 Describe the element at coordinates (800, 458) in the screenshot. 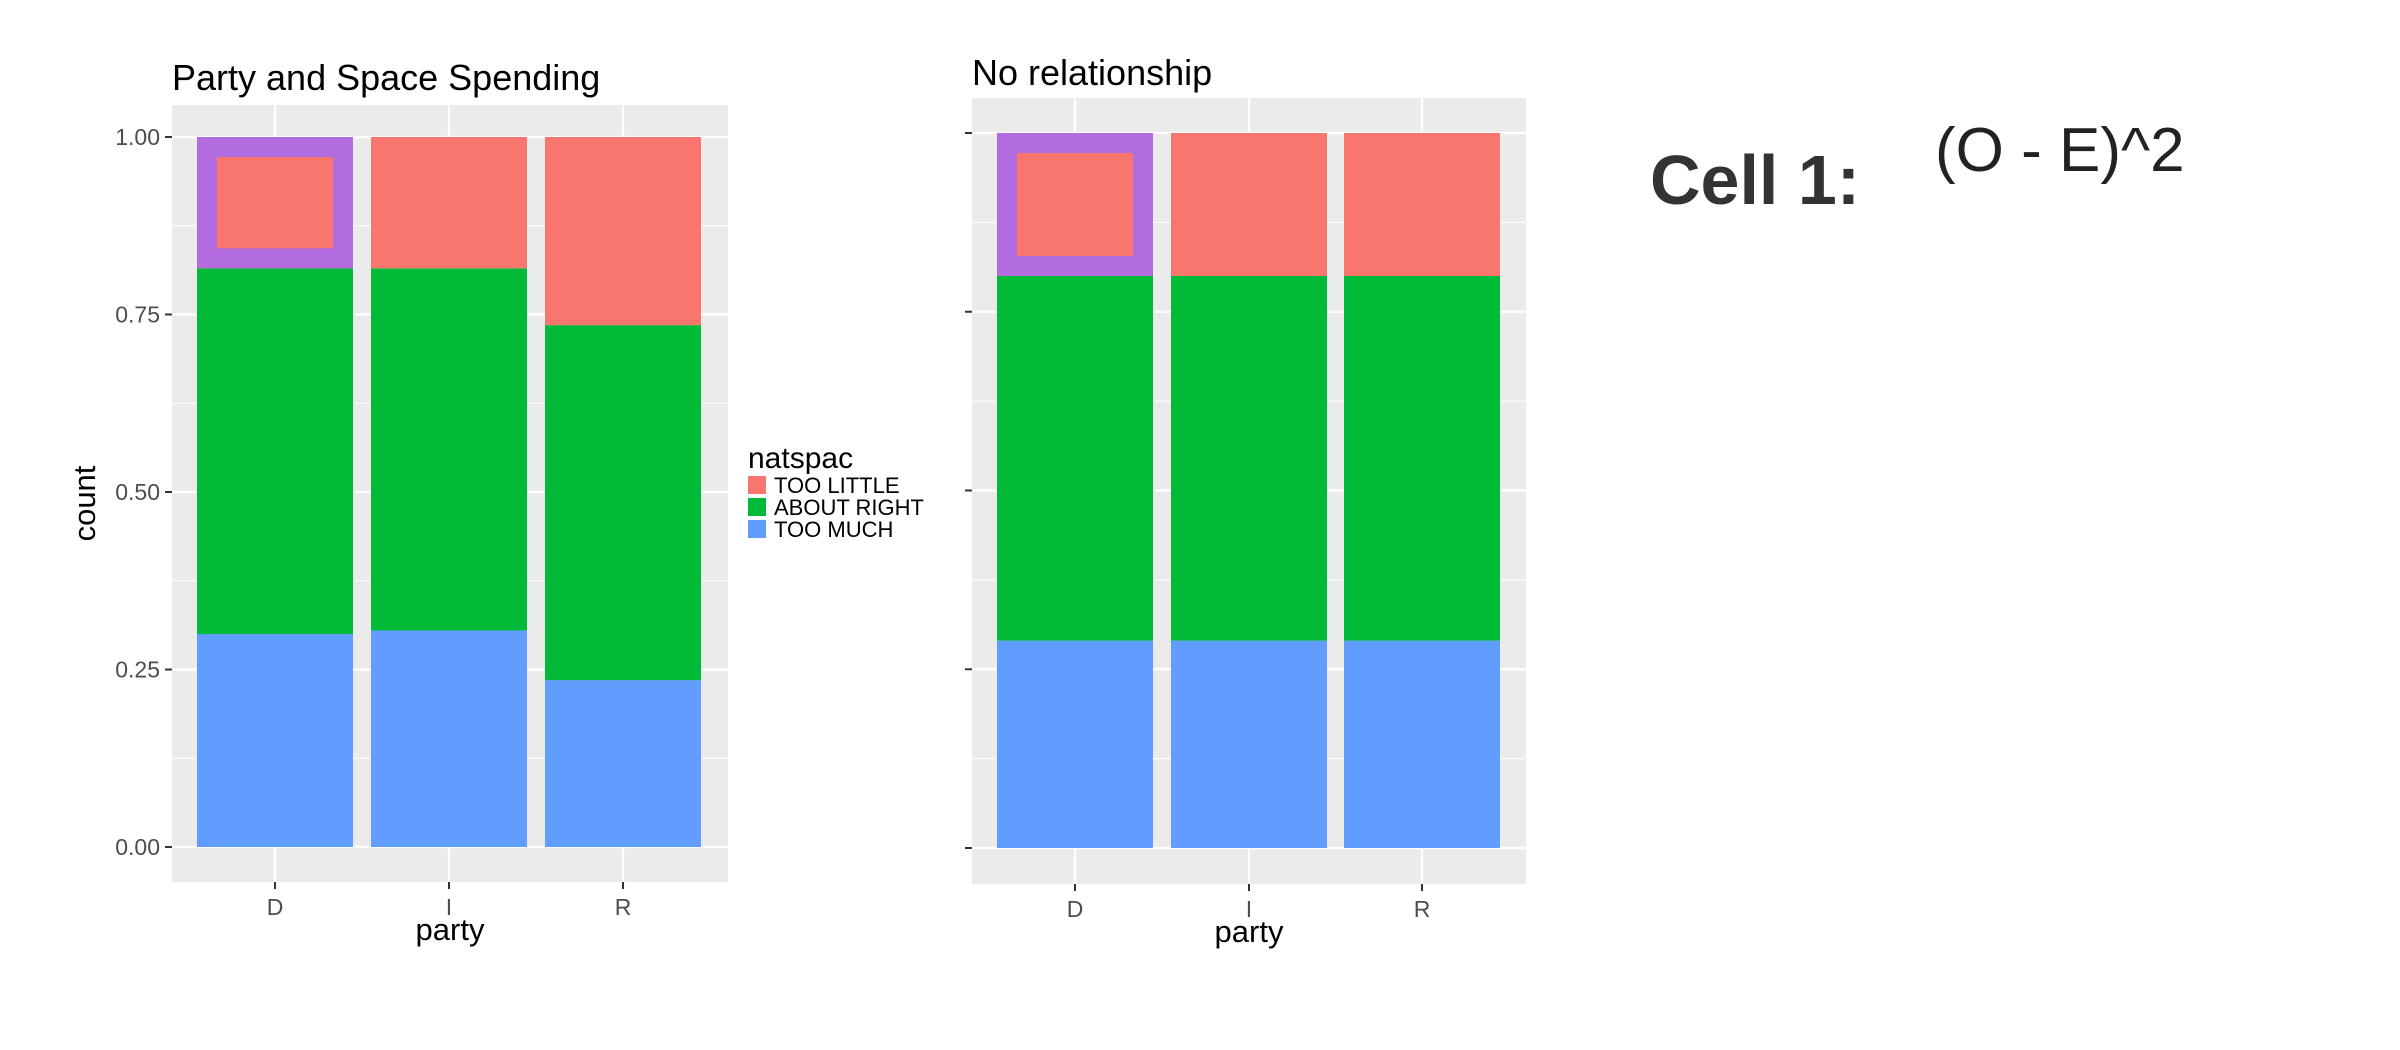

I see `legend-title: natspac` at that location.